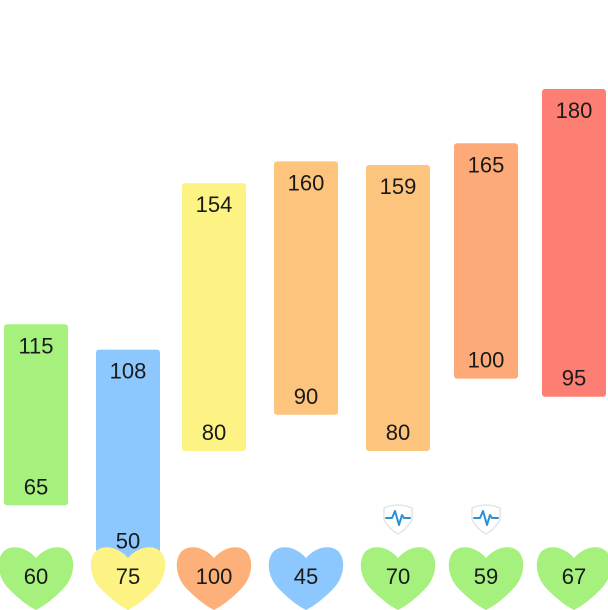 Image resolution: width=608 pixels, height=610 pixels. Describe the element at coordinates (574, 378) in the screenshot. I see `diastolic-label: 95` at that location.